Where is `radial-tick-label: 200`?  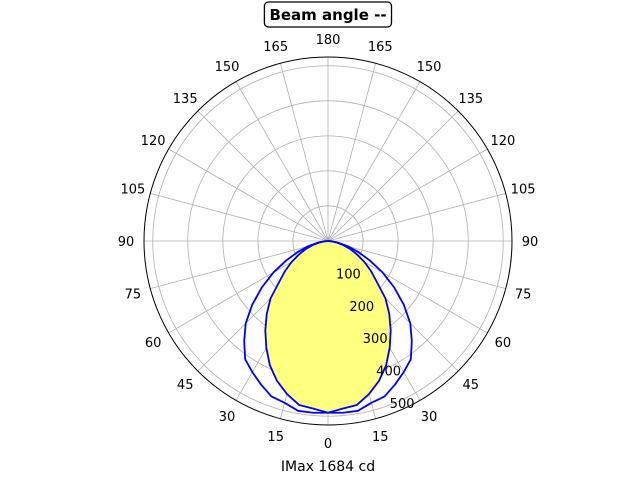
radial-tick-label: 200 is located at coordinates (361, 307).